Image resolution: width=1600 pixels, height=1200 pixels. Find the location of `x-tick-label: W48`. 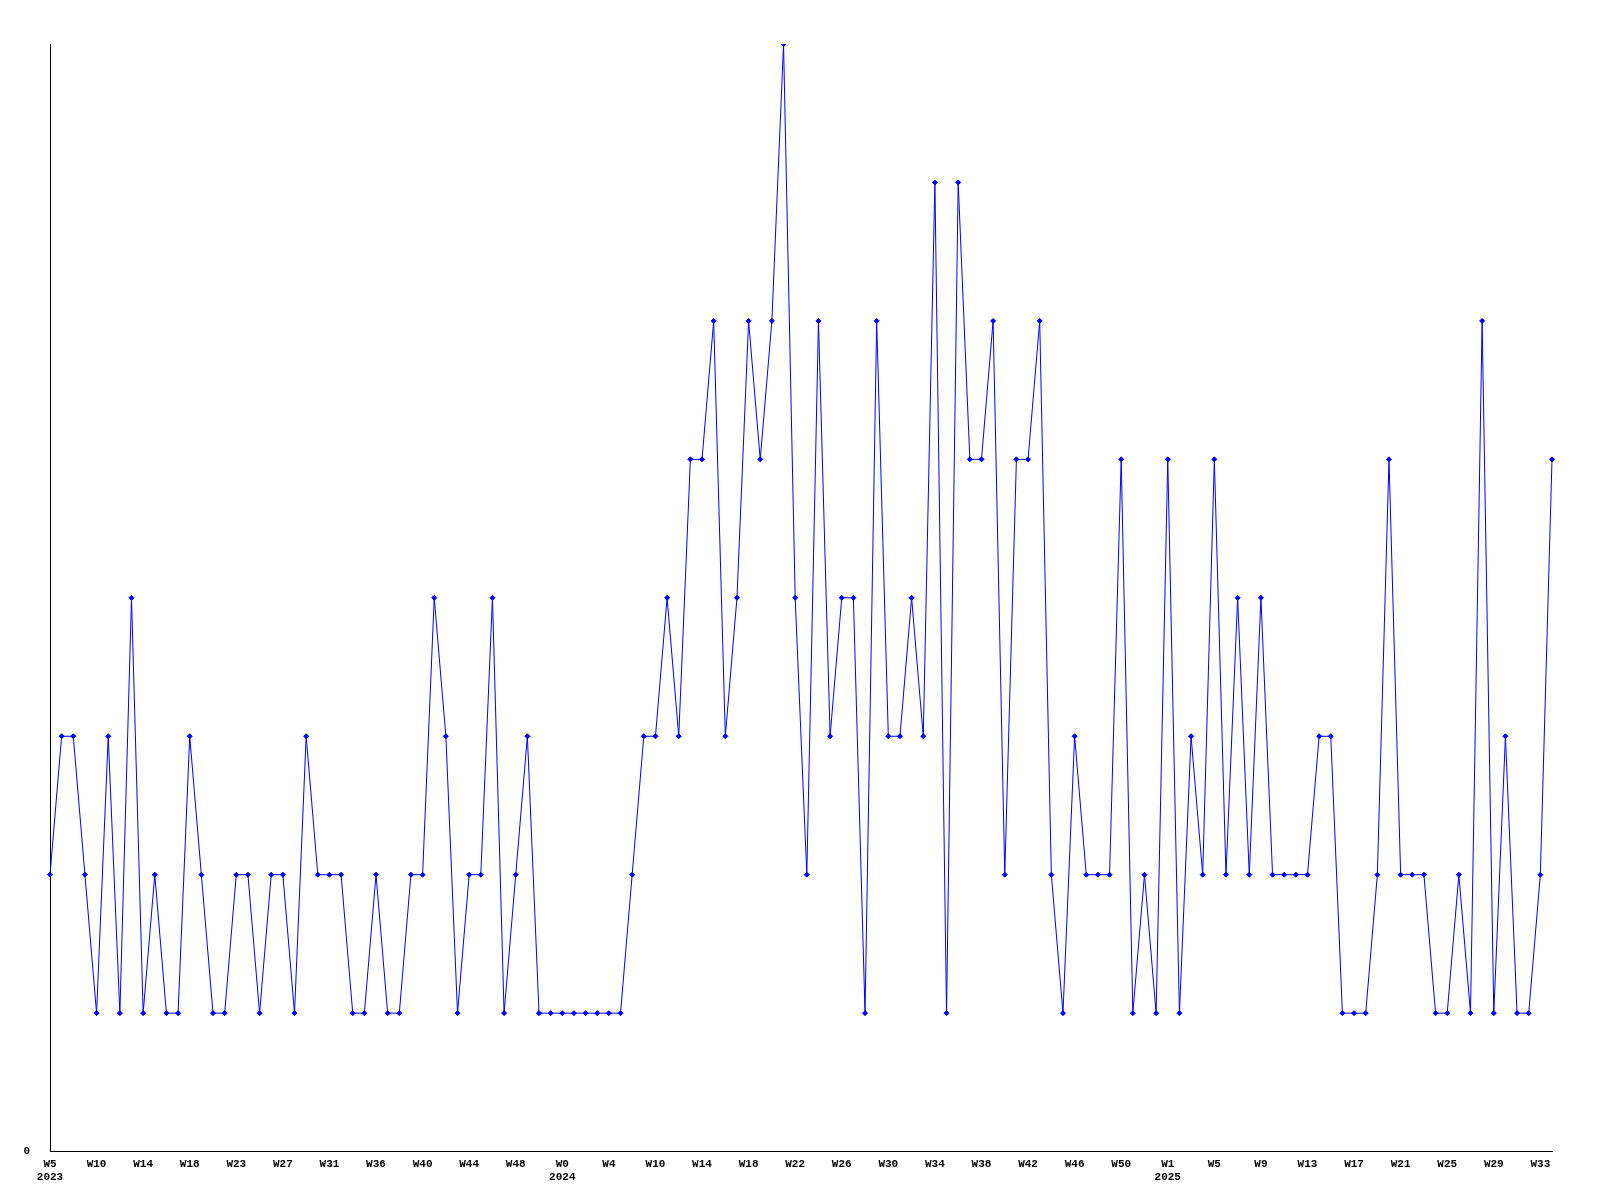

x-tick-label: W48 is located at coordinates (516, 1163).